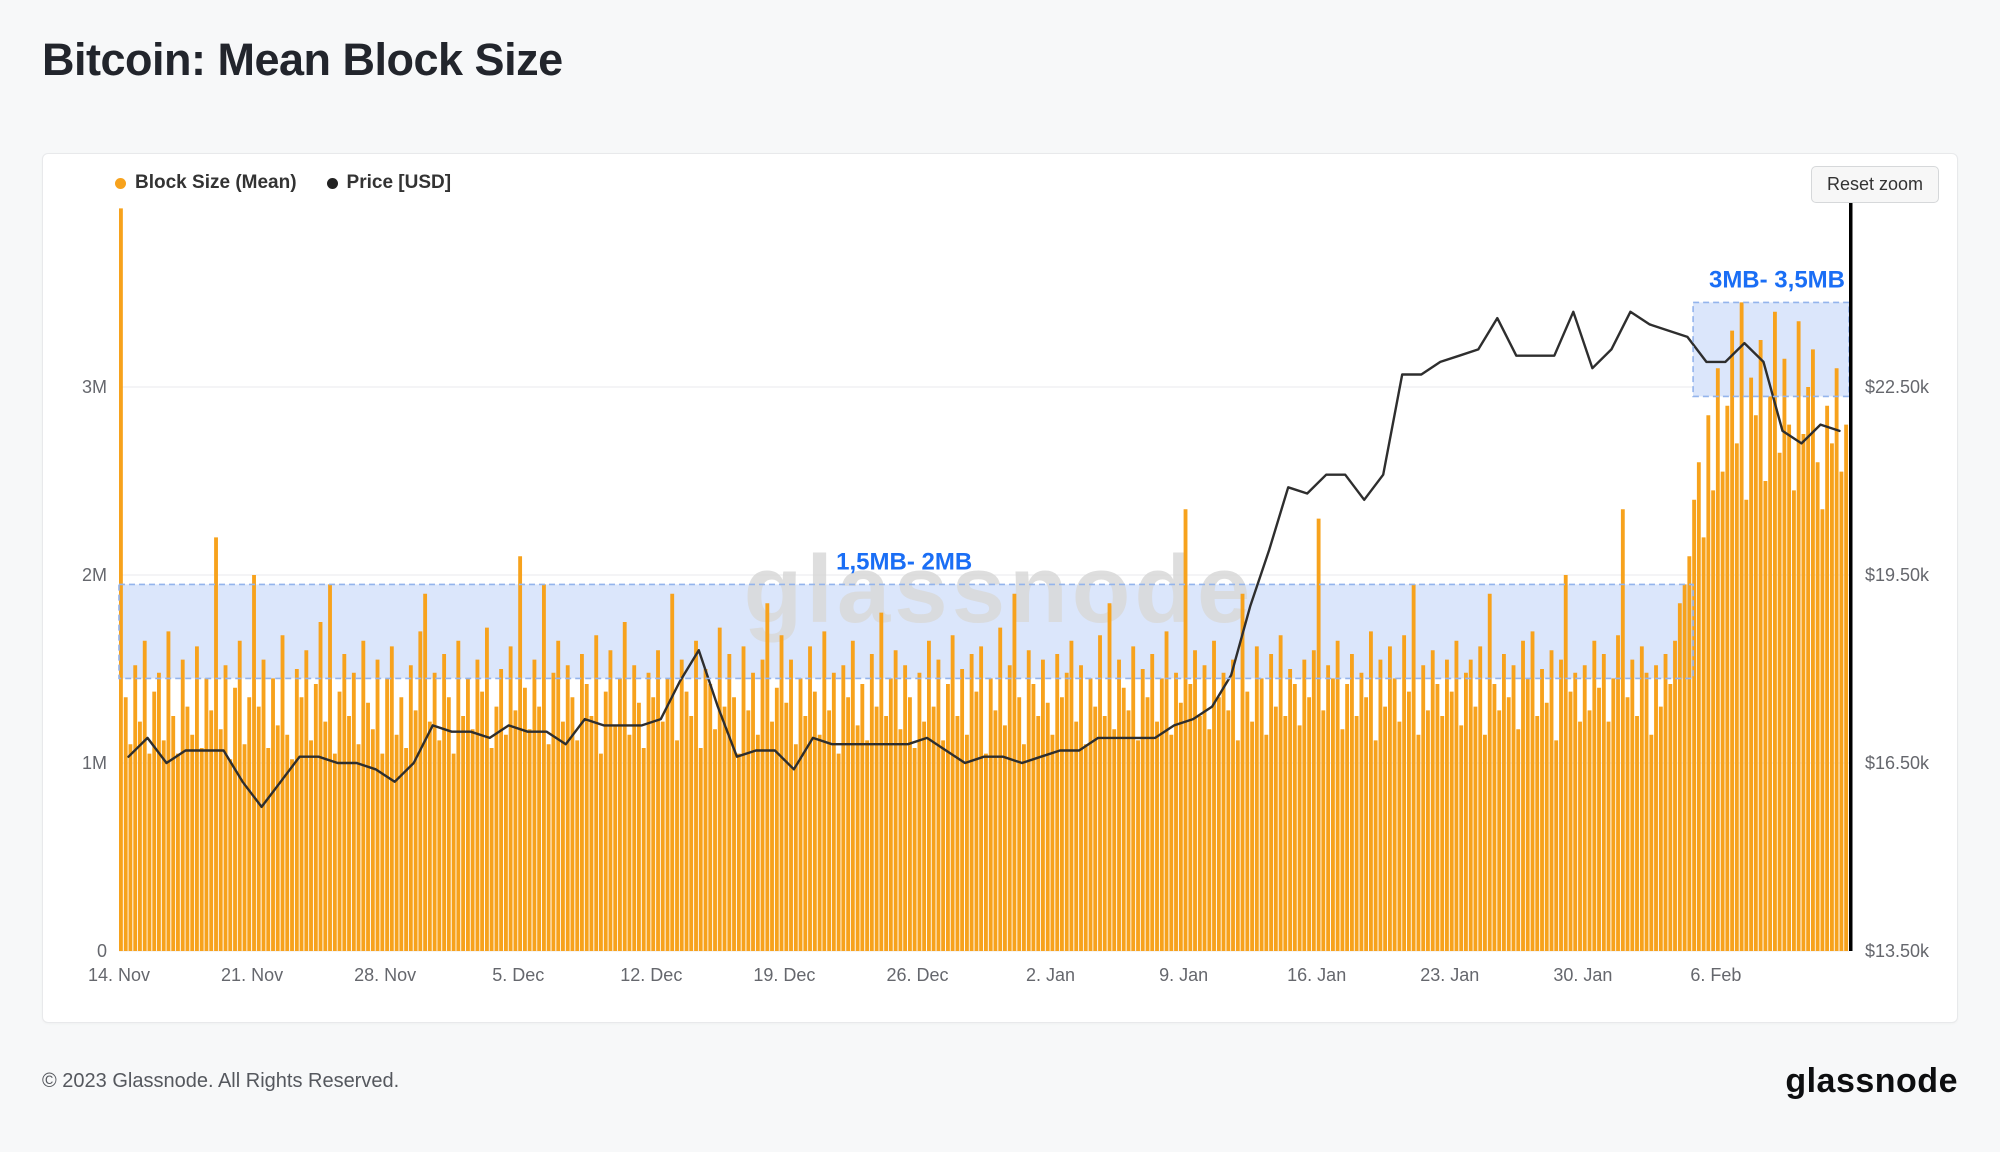  I want to click on glassnode-logo: glassnode, so click(1871, 1081).